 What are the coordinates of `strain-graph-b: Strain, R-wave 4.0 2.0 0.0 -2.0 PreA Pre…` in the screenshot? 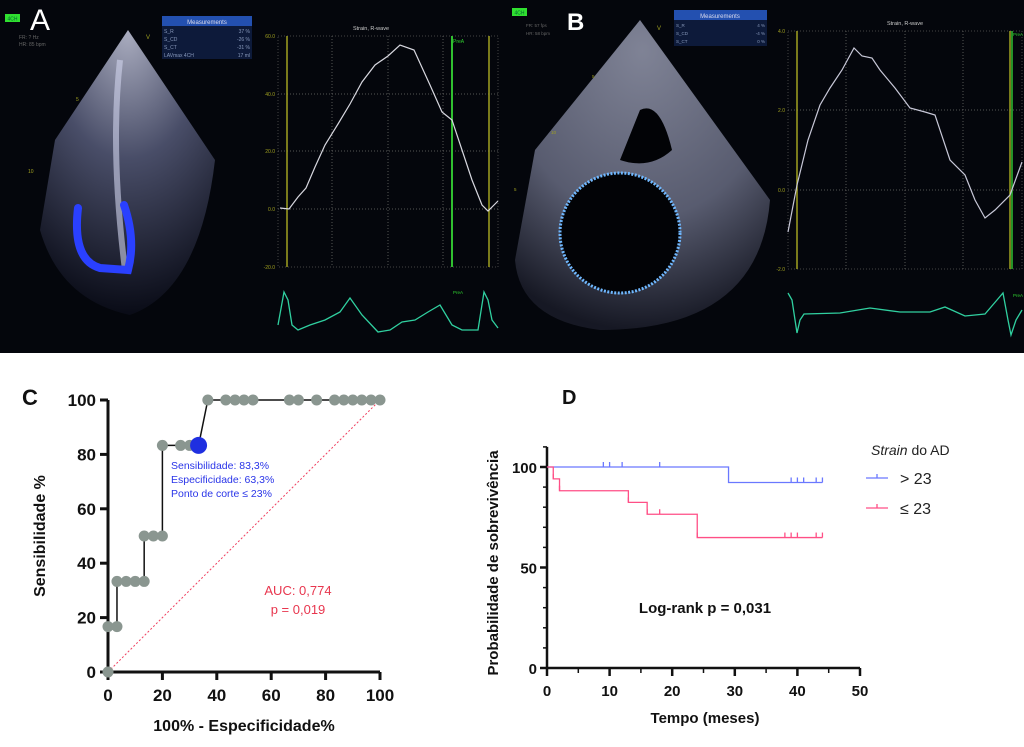 It's located at (899, 179).